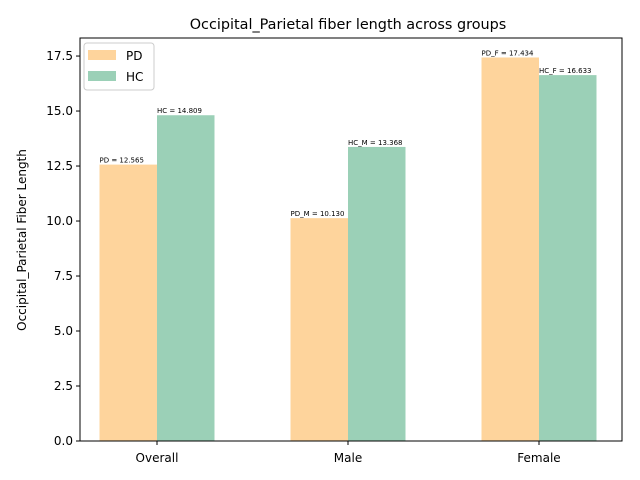 This screenshot has height=480, width=640. What do you see at coordinates (377, 294) in the screenshot?
I see `bar-hc-male` at bounding box center [377, 294].